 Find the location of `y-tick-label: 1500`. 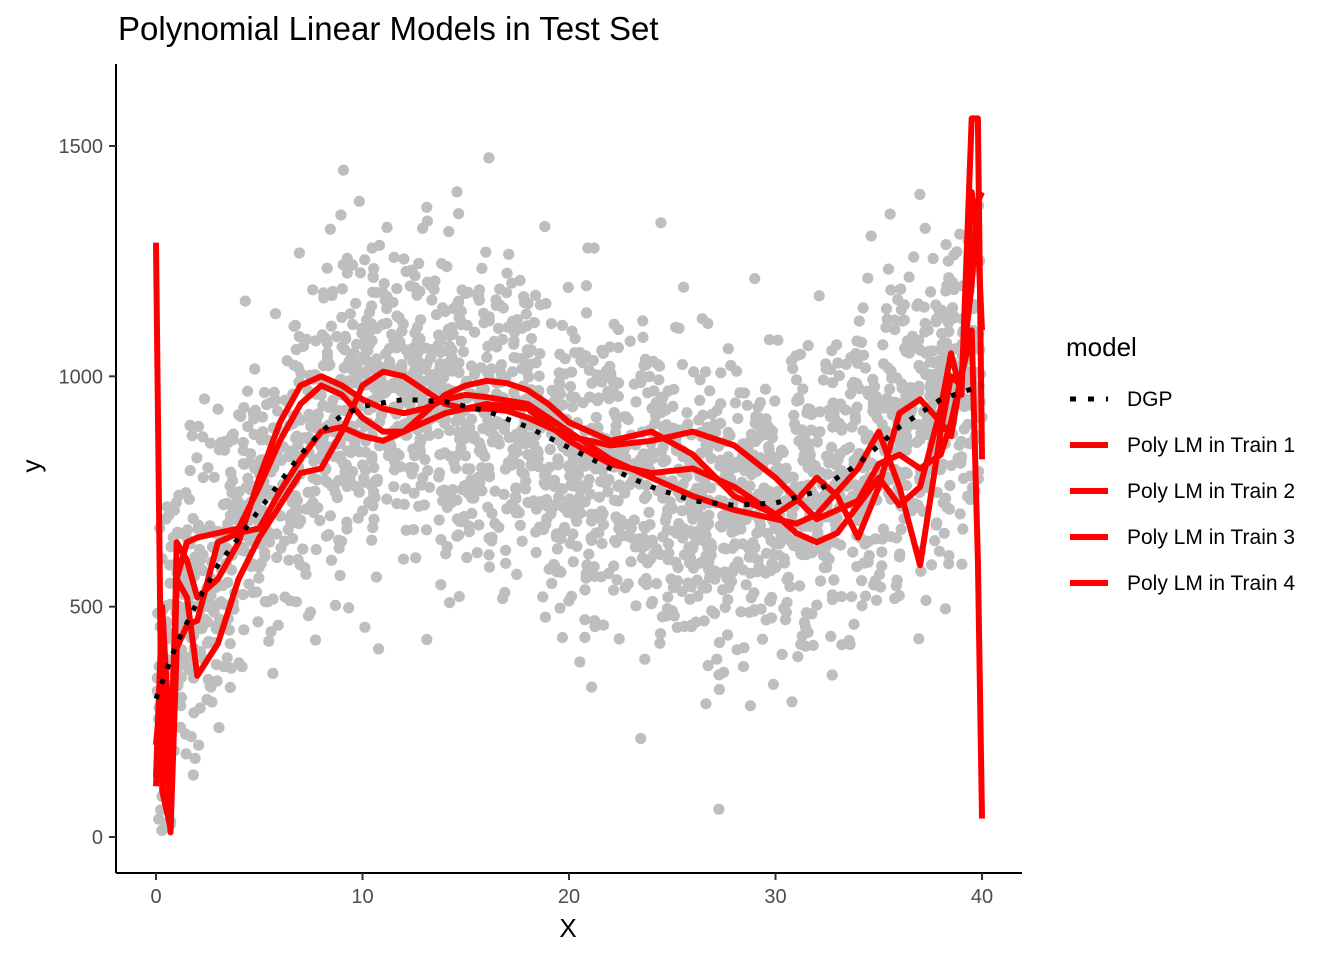

y-tick-label: 1500 is located at coordinates (81, 147).